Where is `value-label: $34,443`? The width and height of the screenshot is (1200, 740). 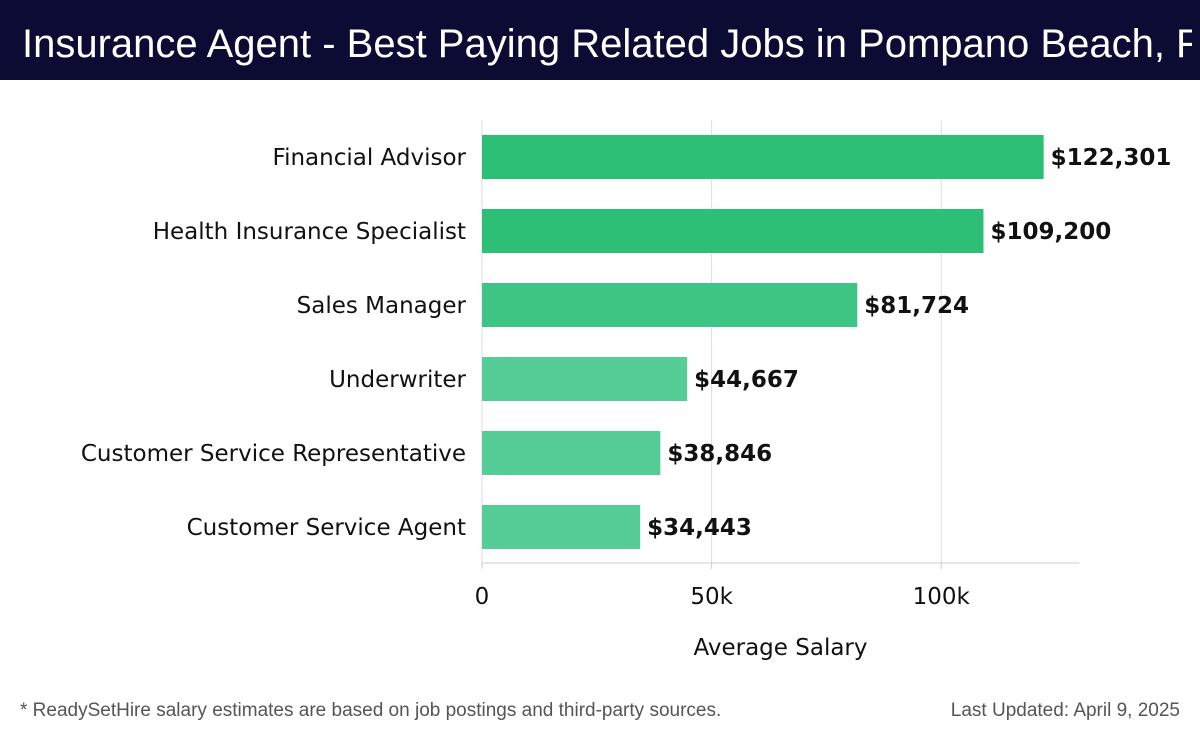
value-label: $34,443 is located at coordinates (699, 528).